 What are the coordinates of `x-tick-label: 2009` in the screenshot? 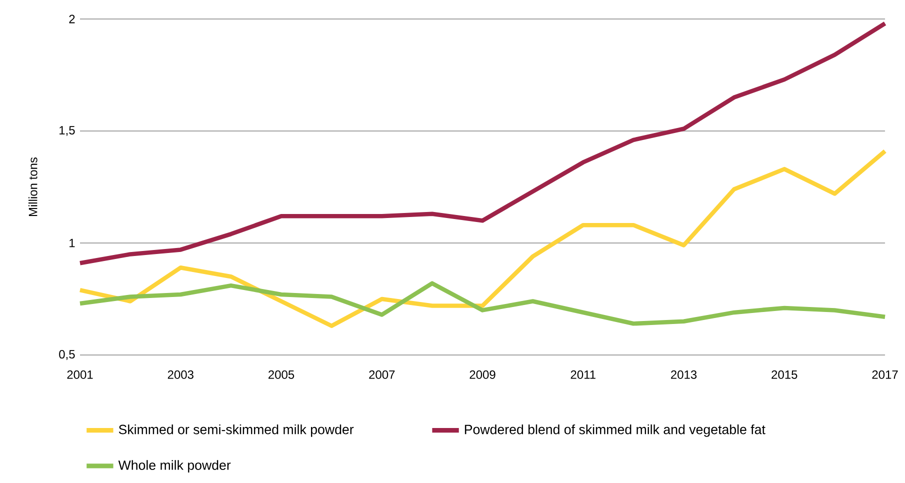 It's located at (483, 374).